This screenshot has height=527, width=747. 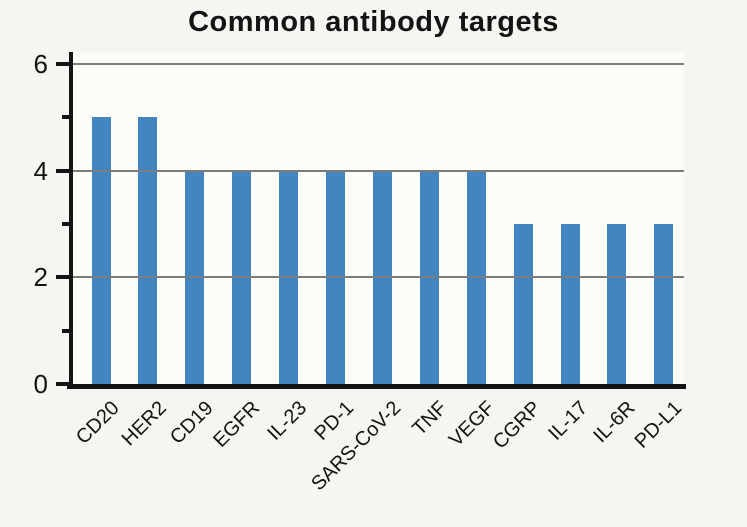 What do you see at coordinates (191, 423) in the screenshot?
I see `x-tick-label: CD19` at bounding box center [191, 423].